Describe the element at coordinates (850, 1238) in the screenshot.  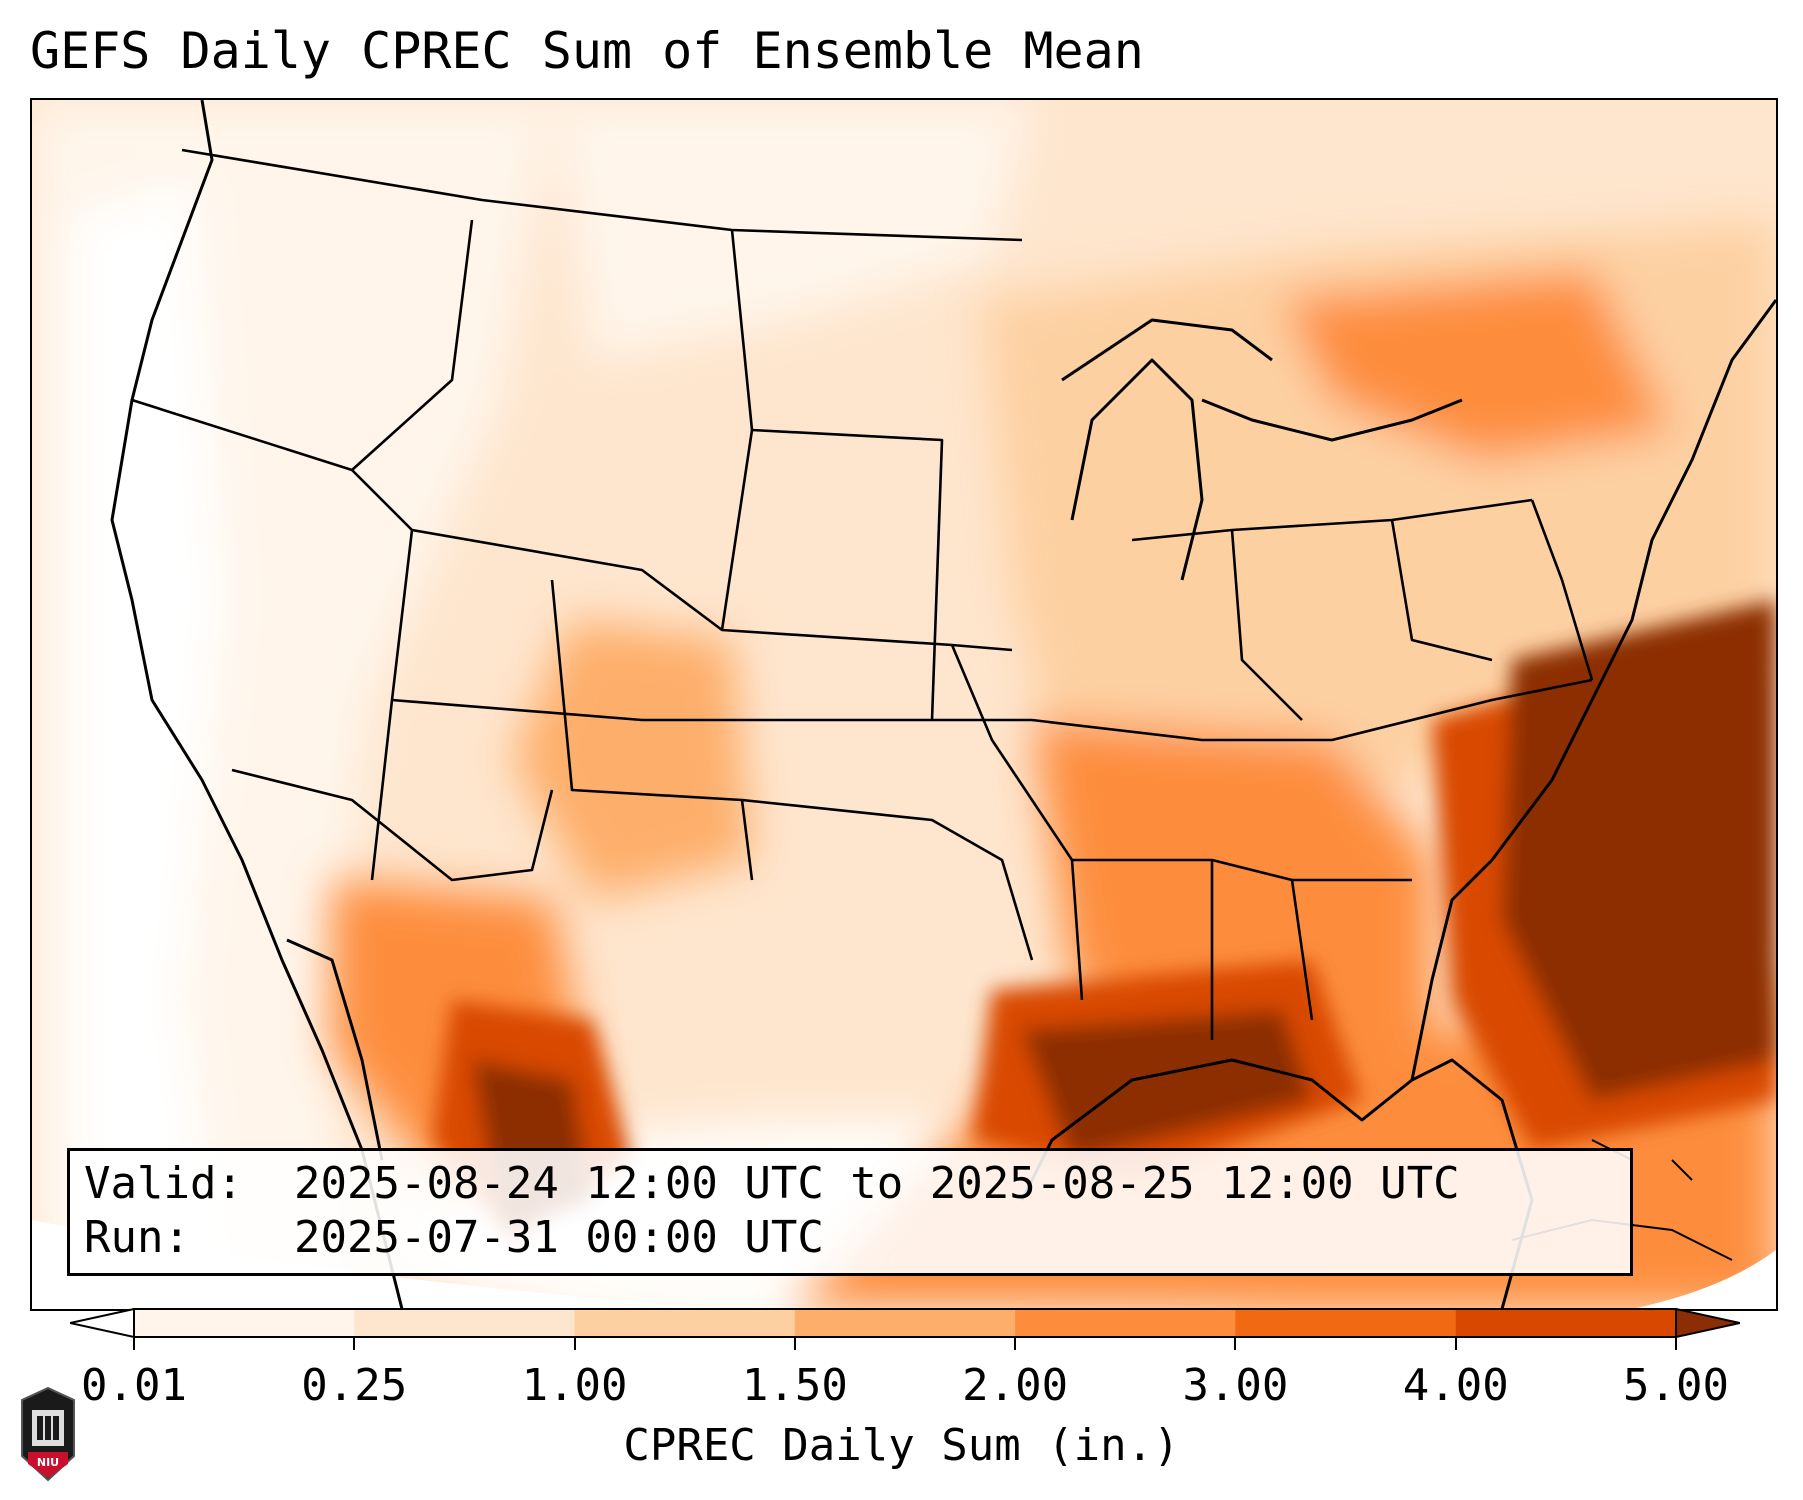
I see `run-row: Run: 2025-07-31 00:00 UTC` at that location.